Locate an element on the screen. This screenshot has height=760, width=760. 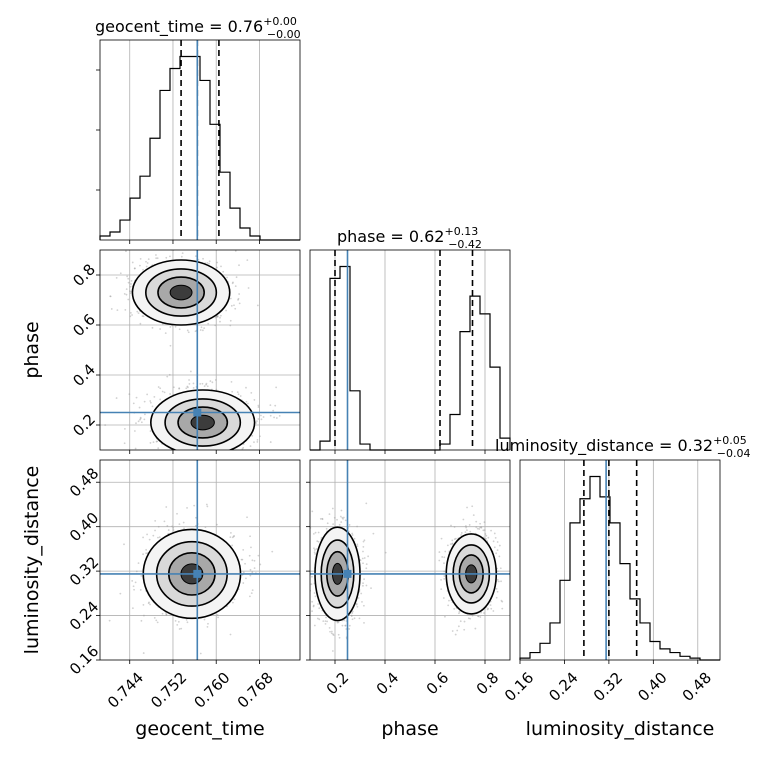
title-luminosity-distance: luminosity_distance = 0.32+0.05 −0.04 is located at coordinates (623, 447).